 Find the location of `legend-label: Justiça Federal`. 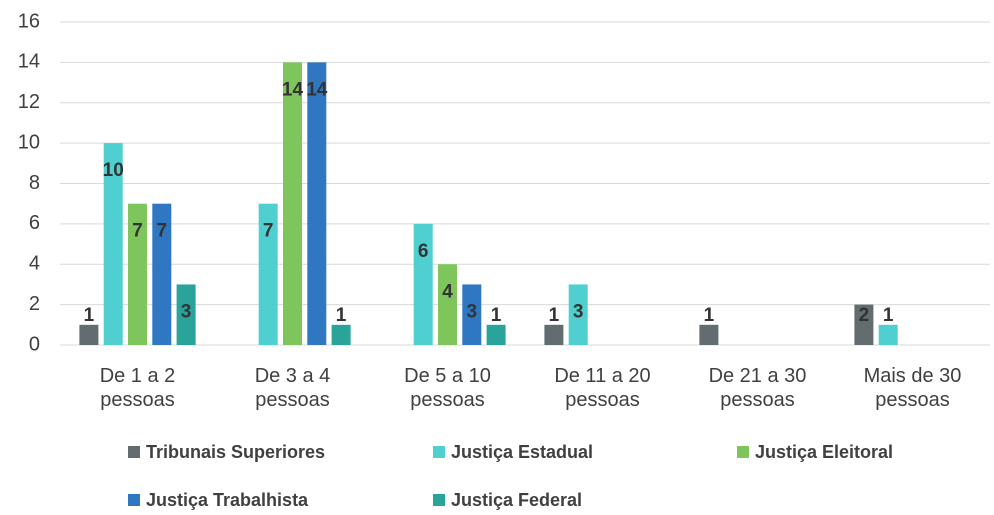

legend-label: Justiça Federal is located at coordinates (516, 500).